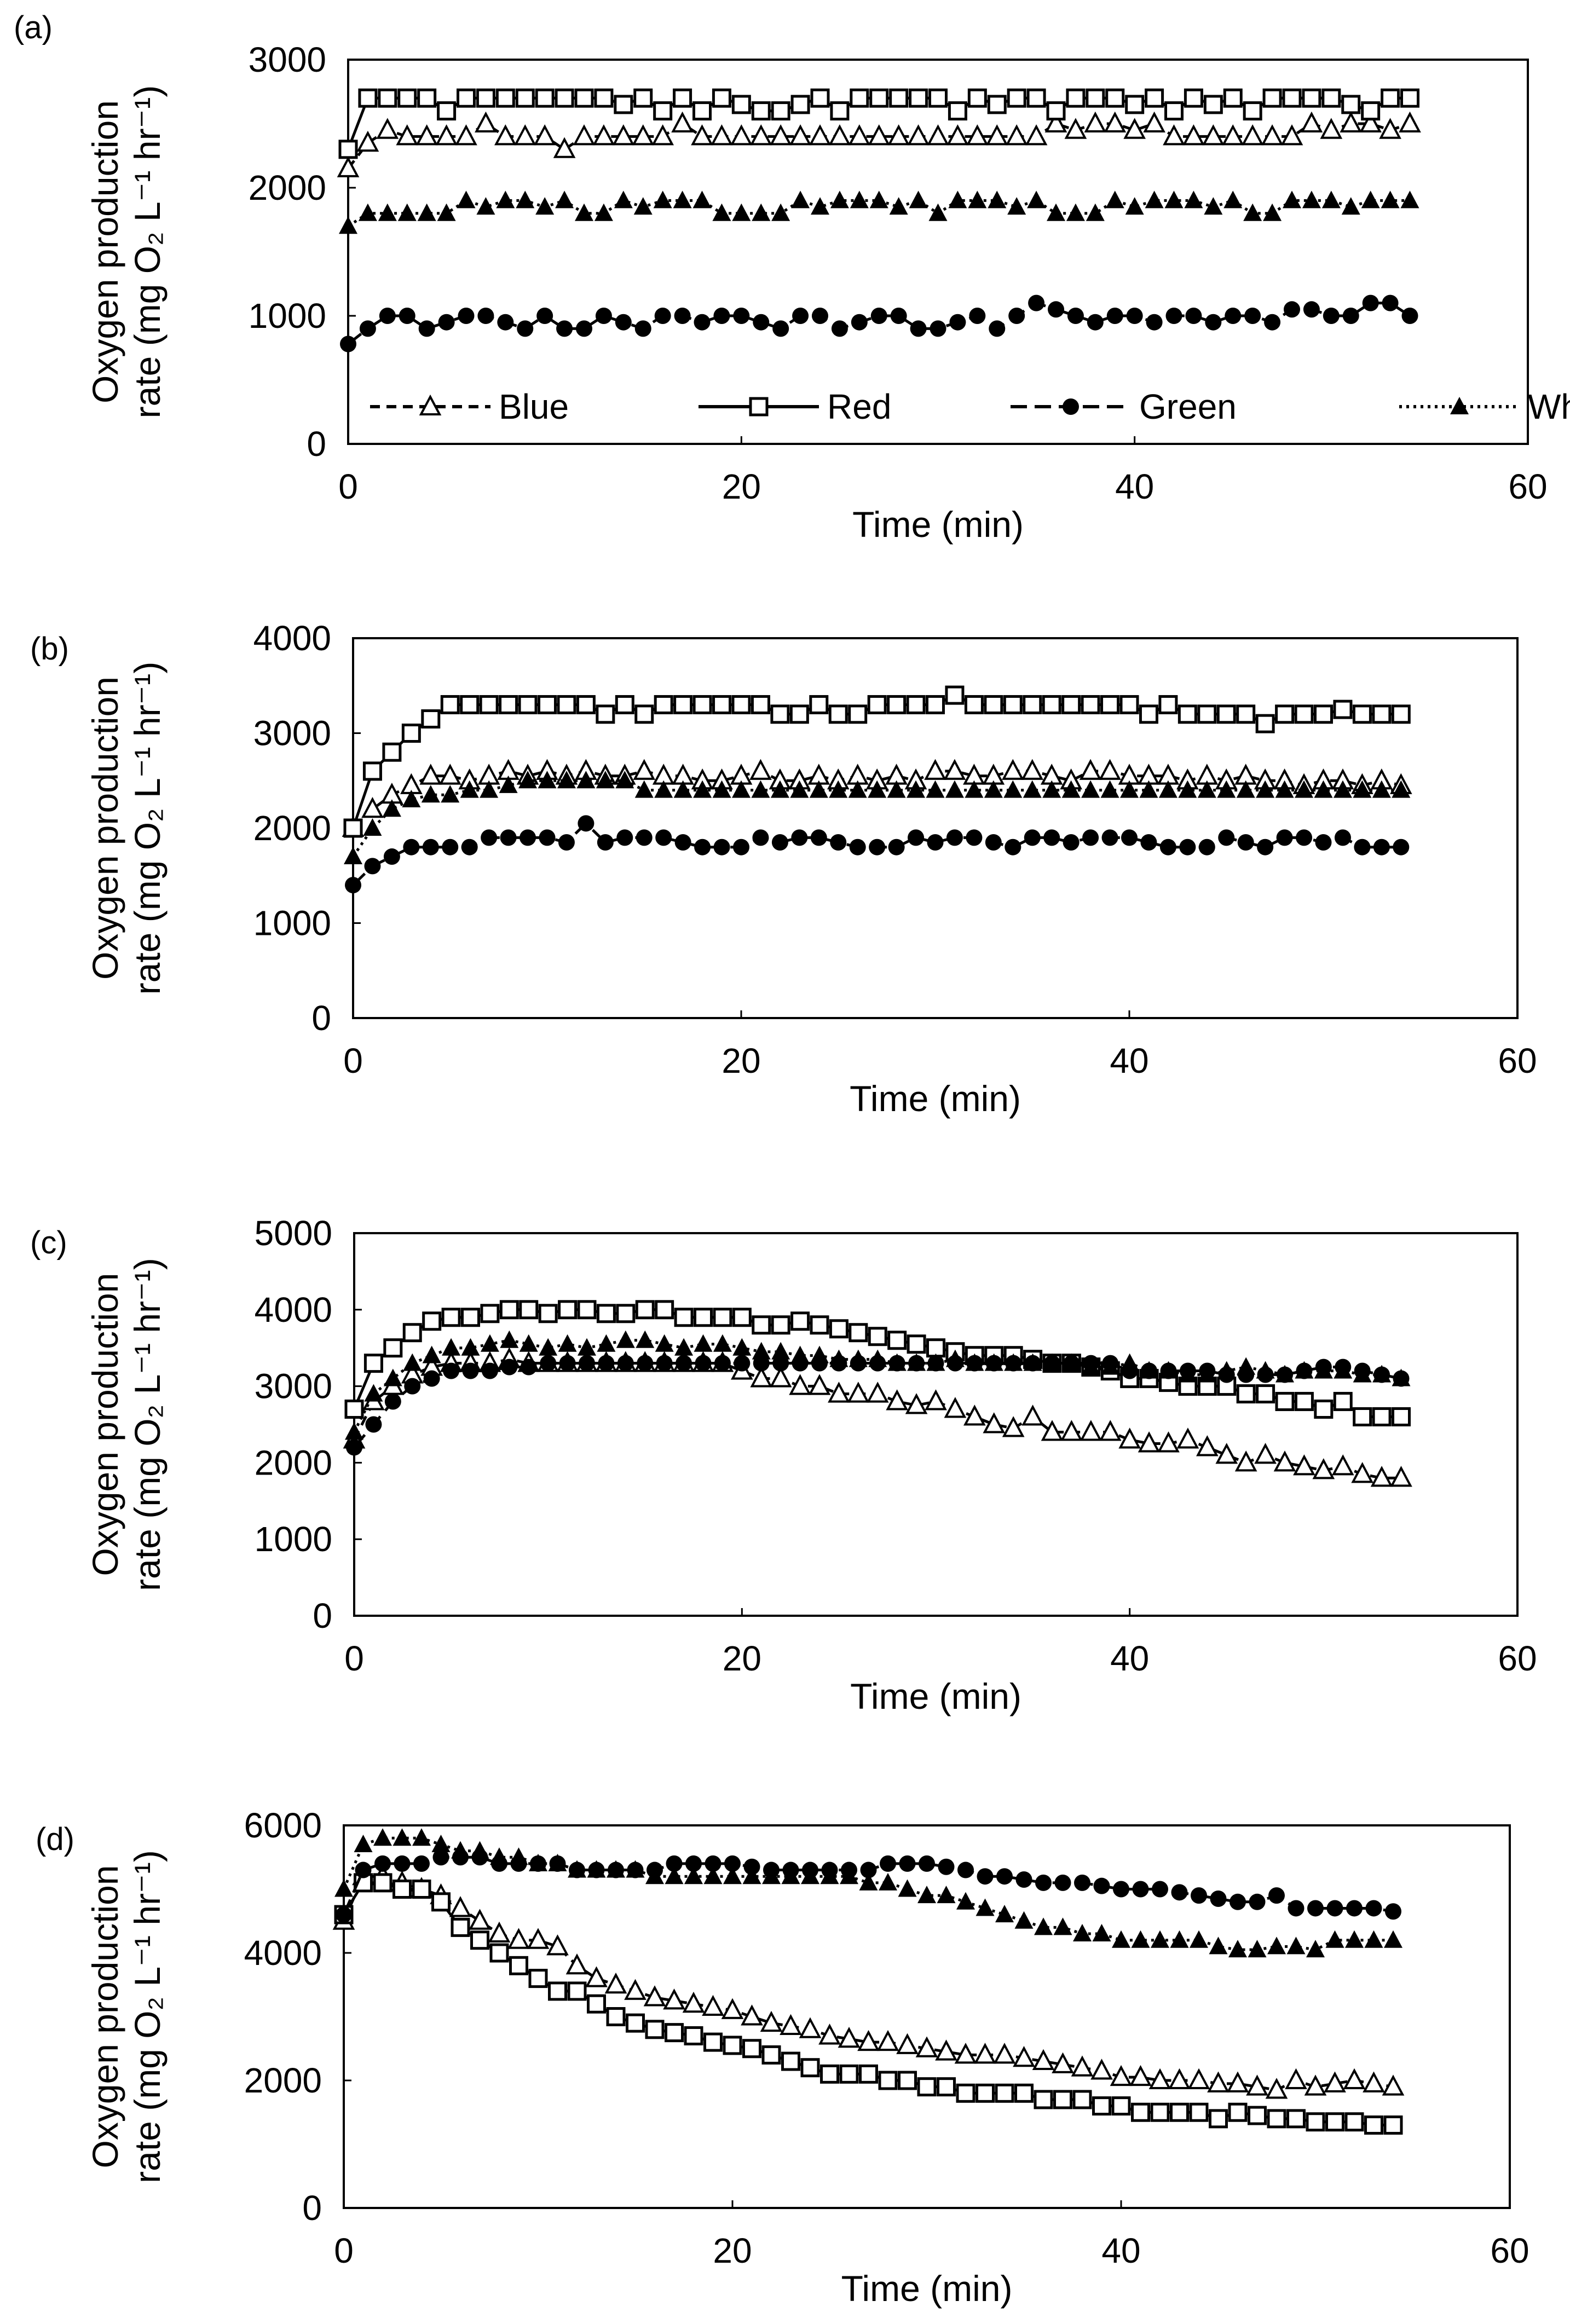 The image size is (1570, 2324). I want to click on y-axis-label-line2: rate (mg O₂ L⁻¹ hr⁻¹), so click(148, 828).